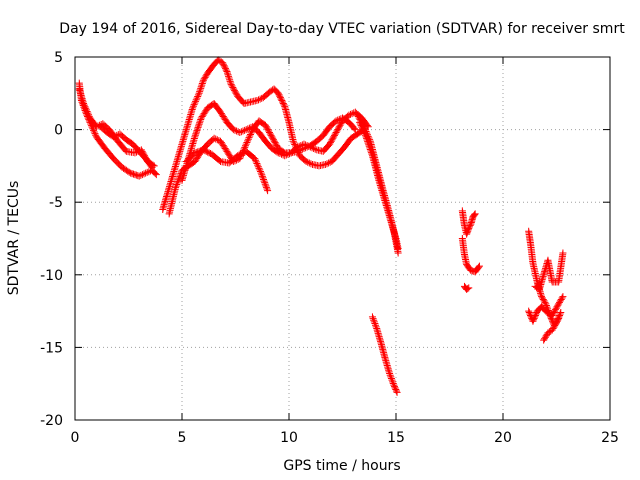 Image resolution: width=640 pixels, height=480 pixels. What do you see at coordinates (58, 58) in the screenshot?
I see `y-tick-label: 5` at bounding box center [58, 58].